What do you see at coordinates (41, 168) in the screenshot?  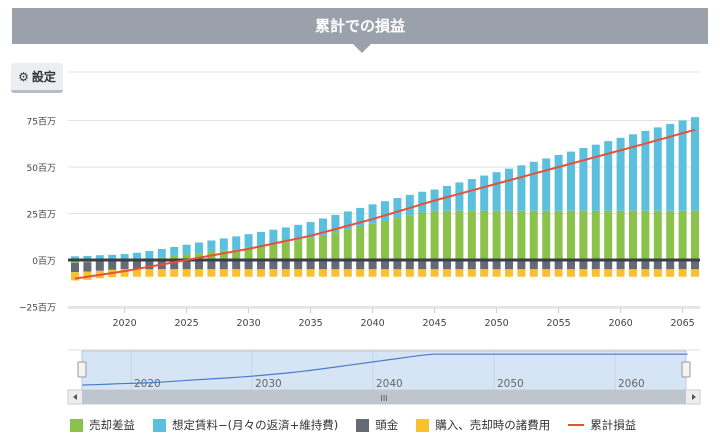 I see `y-tick-label: 50百万` at bounding box center [41, 168].